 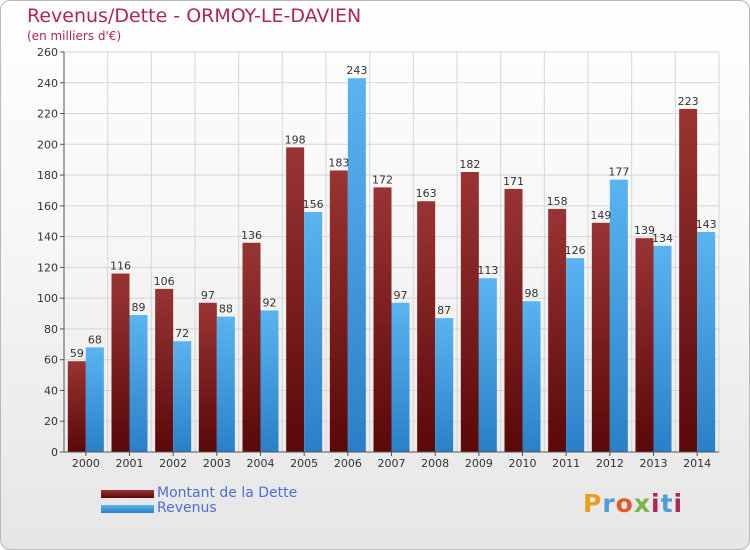 What do you see at coordinates (77, 353) in the screenshot?
I see `value-label-dette-2000: 59` at bounding box center [77, 353].